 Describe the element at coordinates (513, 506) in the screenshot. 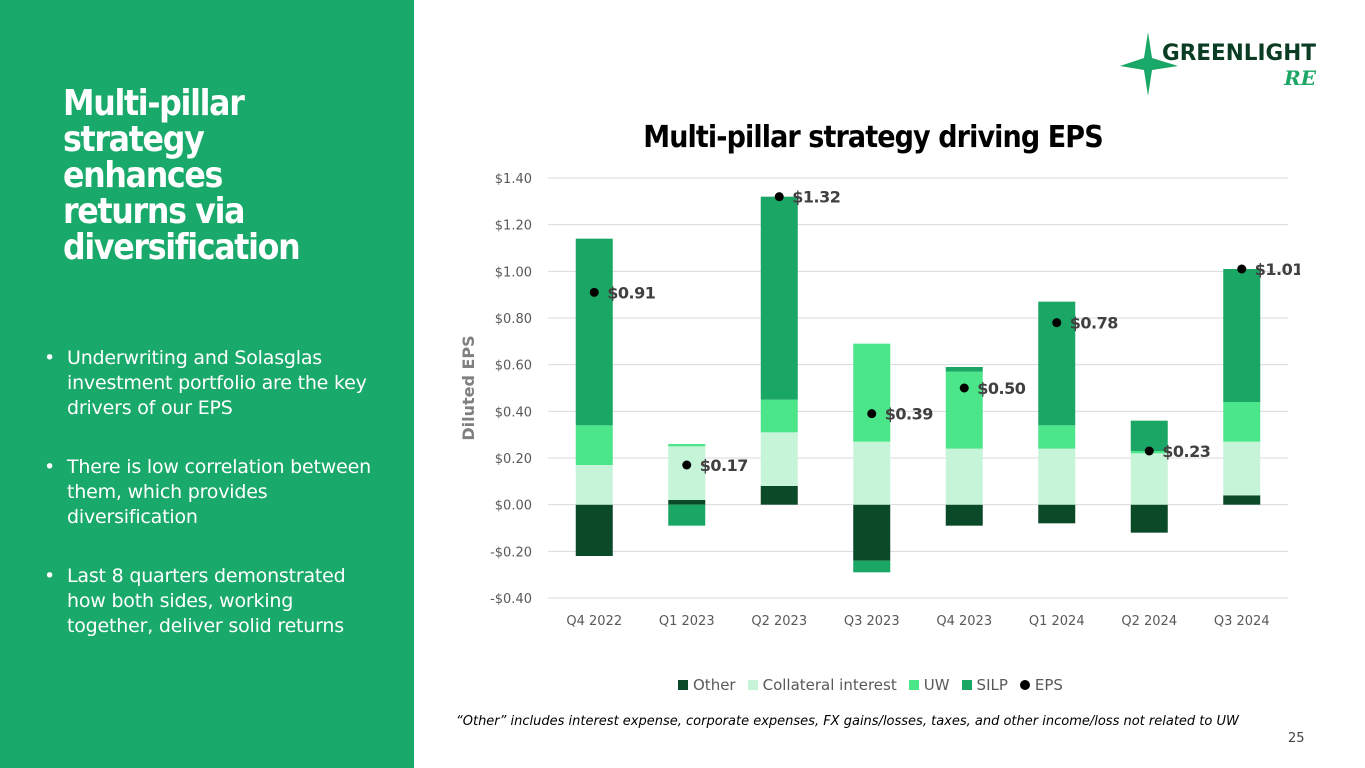

I see `y-tick-label: $0.00` at that location.